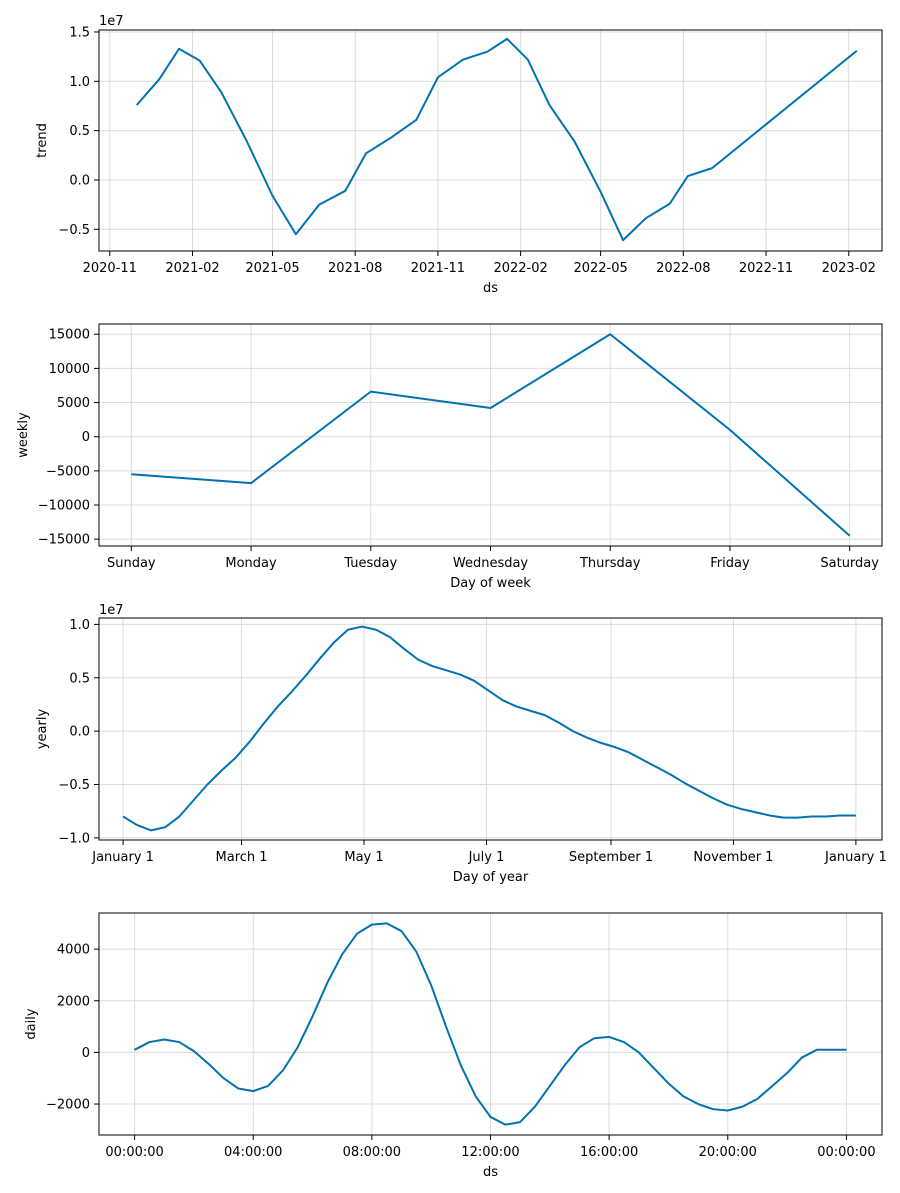 This screenshot has width=900, height=1193. I want to click on x-tick-label: November 1, so click(733, 857).